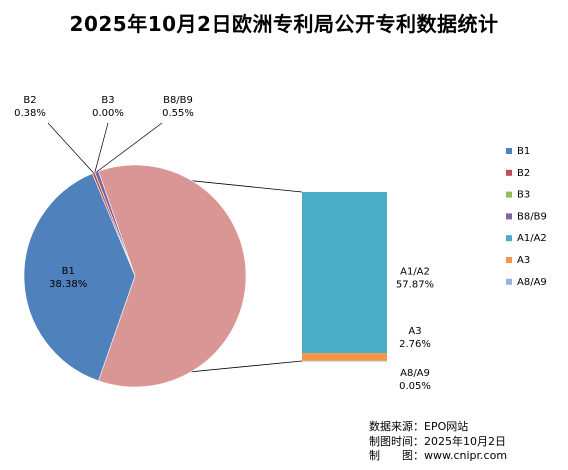 The width and height of the screenshot is (568, 470). What do you see at coordinates (178, 107) in the screenshot?
I see `data-label-b8-b9: B8/B90.55%` at bounding box center [178, 107].